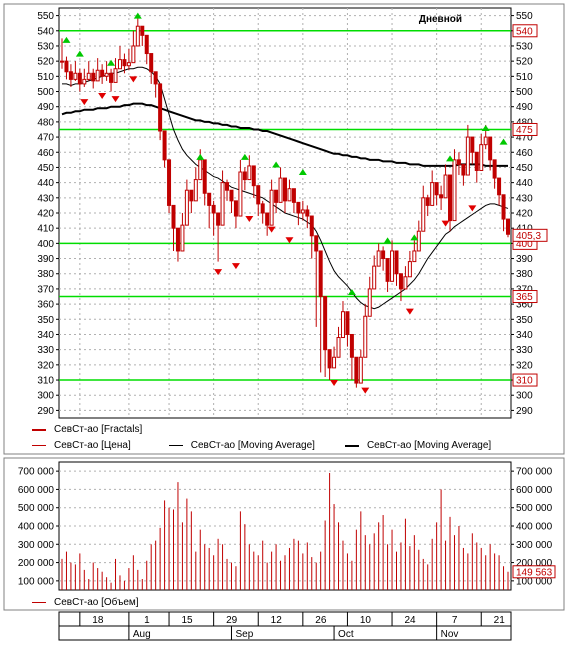 This screenshot has width=568, height=651. What do you see at coordinates (534, 527) in the screenshot?
I see `volume-tick-label-right: 400 000` at bounding box center [534, 527].